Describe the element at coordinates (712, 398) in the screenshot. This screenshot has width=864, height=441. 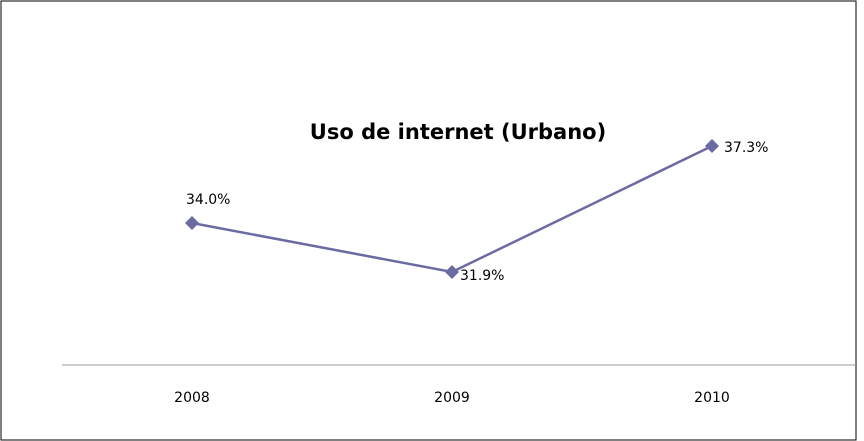
I see `x-tick-label: 2010` at that location.